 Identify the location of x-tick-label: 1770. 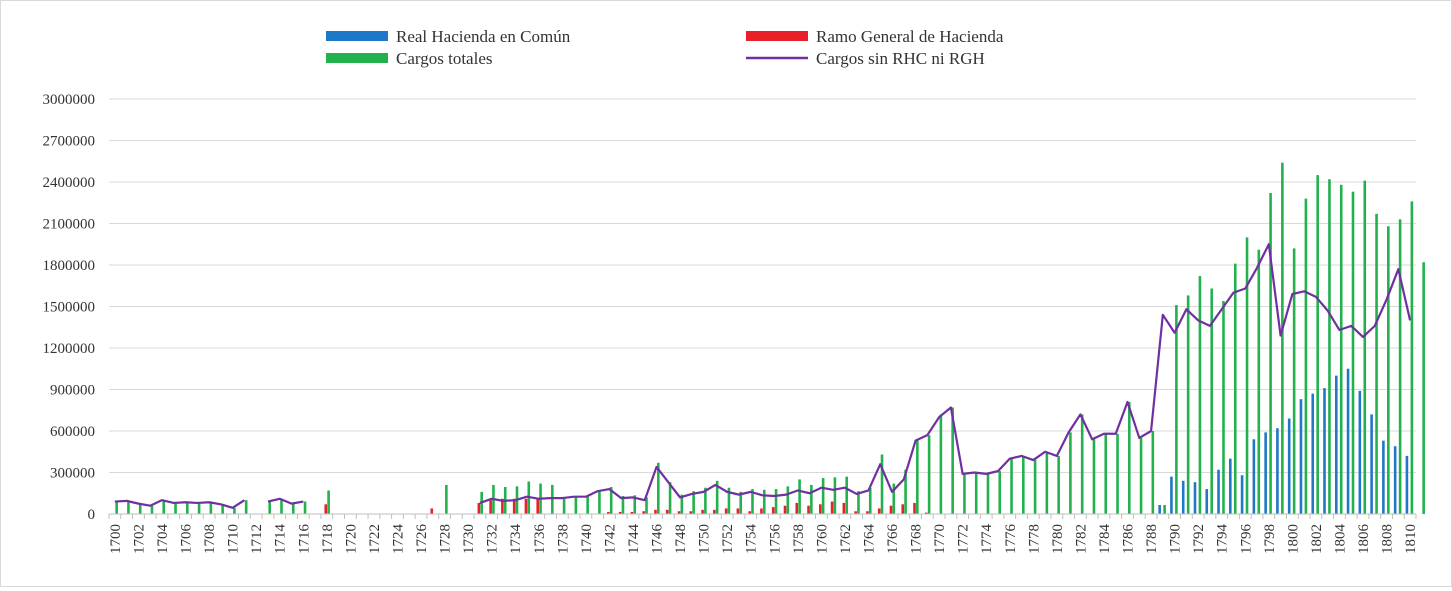
(940, 539).